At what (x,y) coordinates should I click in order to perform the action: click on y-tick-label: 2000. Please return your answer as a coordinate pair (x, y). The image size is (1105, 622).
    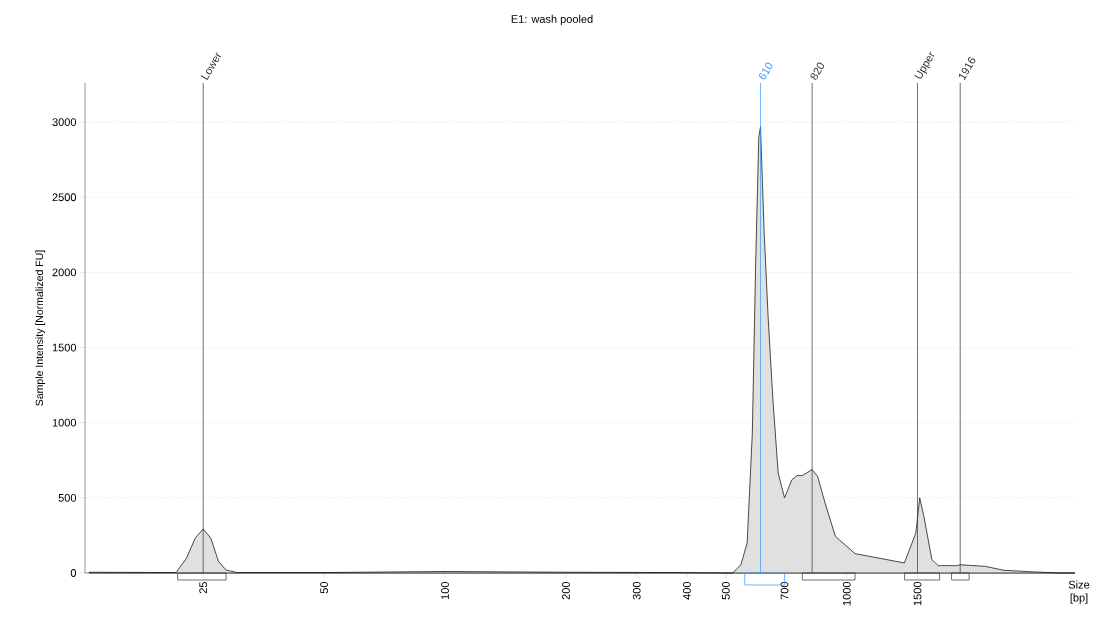
    Looking at the image, I should click on (64, 272).